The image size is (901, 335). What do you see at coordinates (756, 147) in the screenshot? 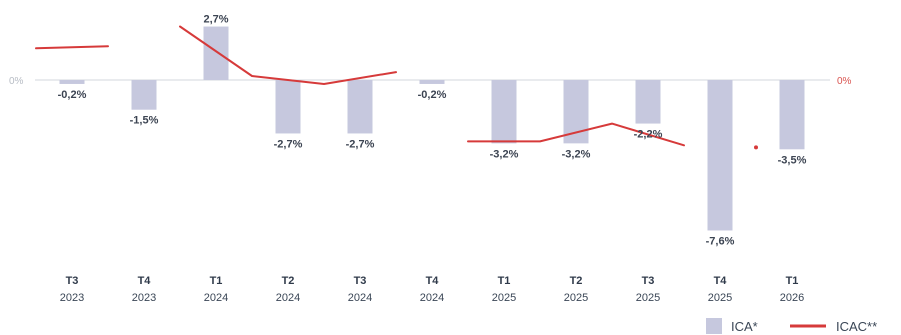
I see `icac-point` at bounding box center [756, 147].